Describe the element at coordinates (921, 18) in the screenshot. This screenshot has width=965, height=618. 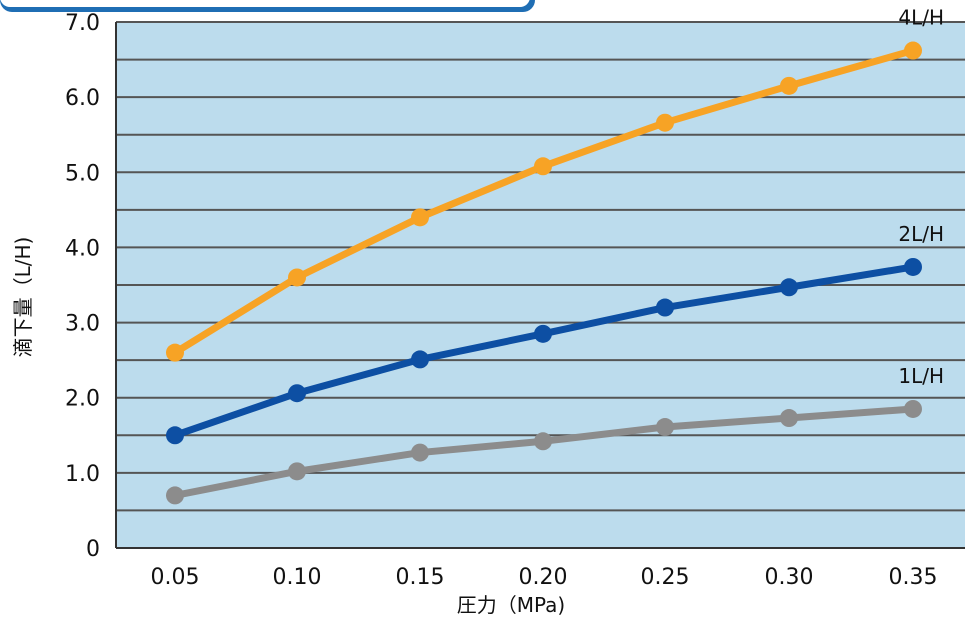
I see `series-label: 4L/H` at that location.